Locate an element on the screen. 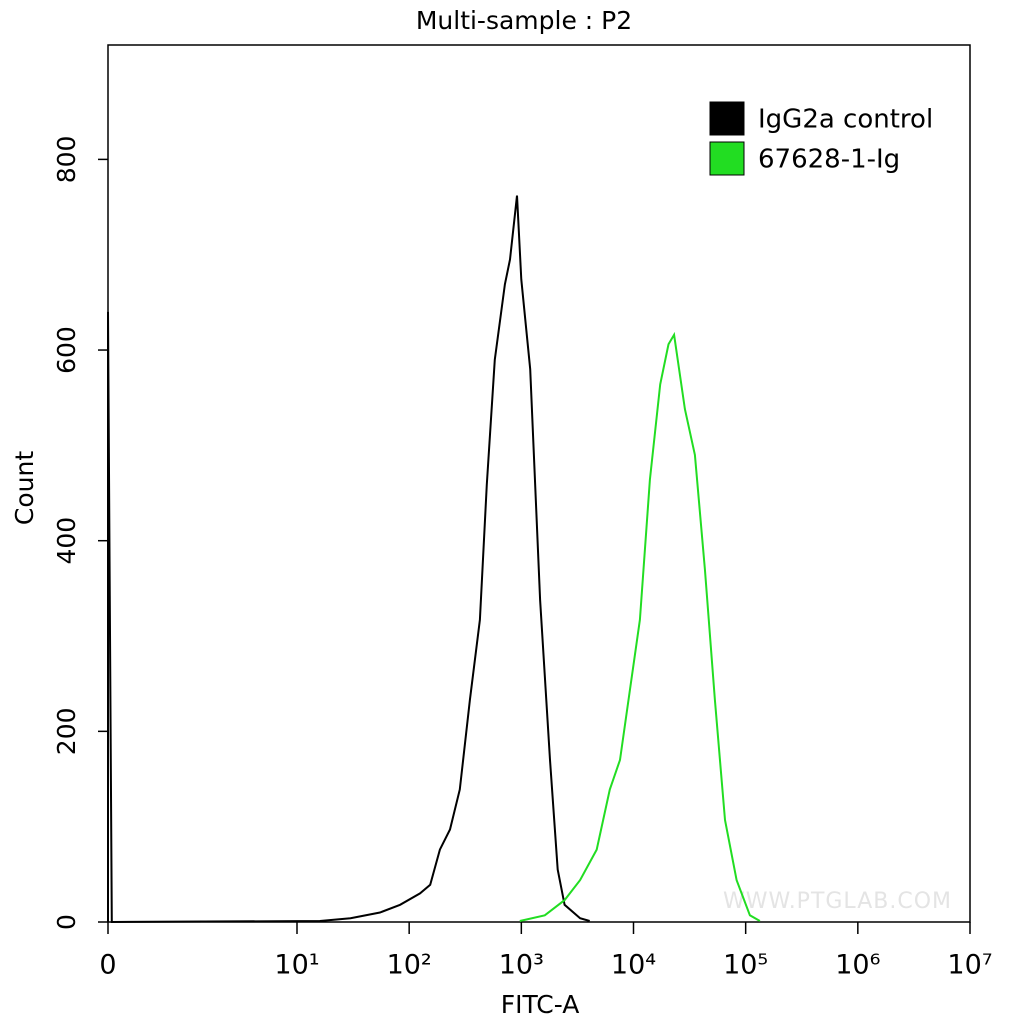  legend-label: 67628-1-Ig is located at coordinates (829, 160).